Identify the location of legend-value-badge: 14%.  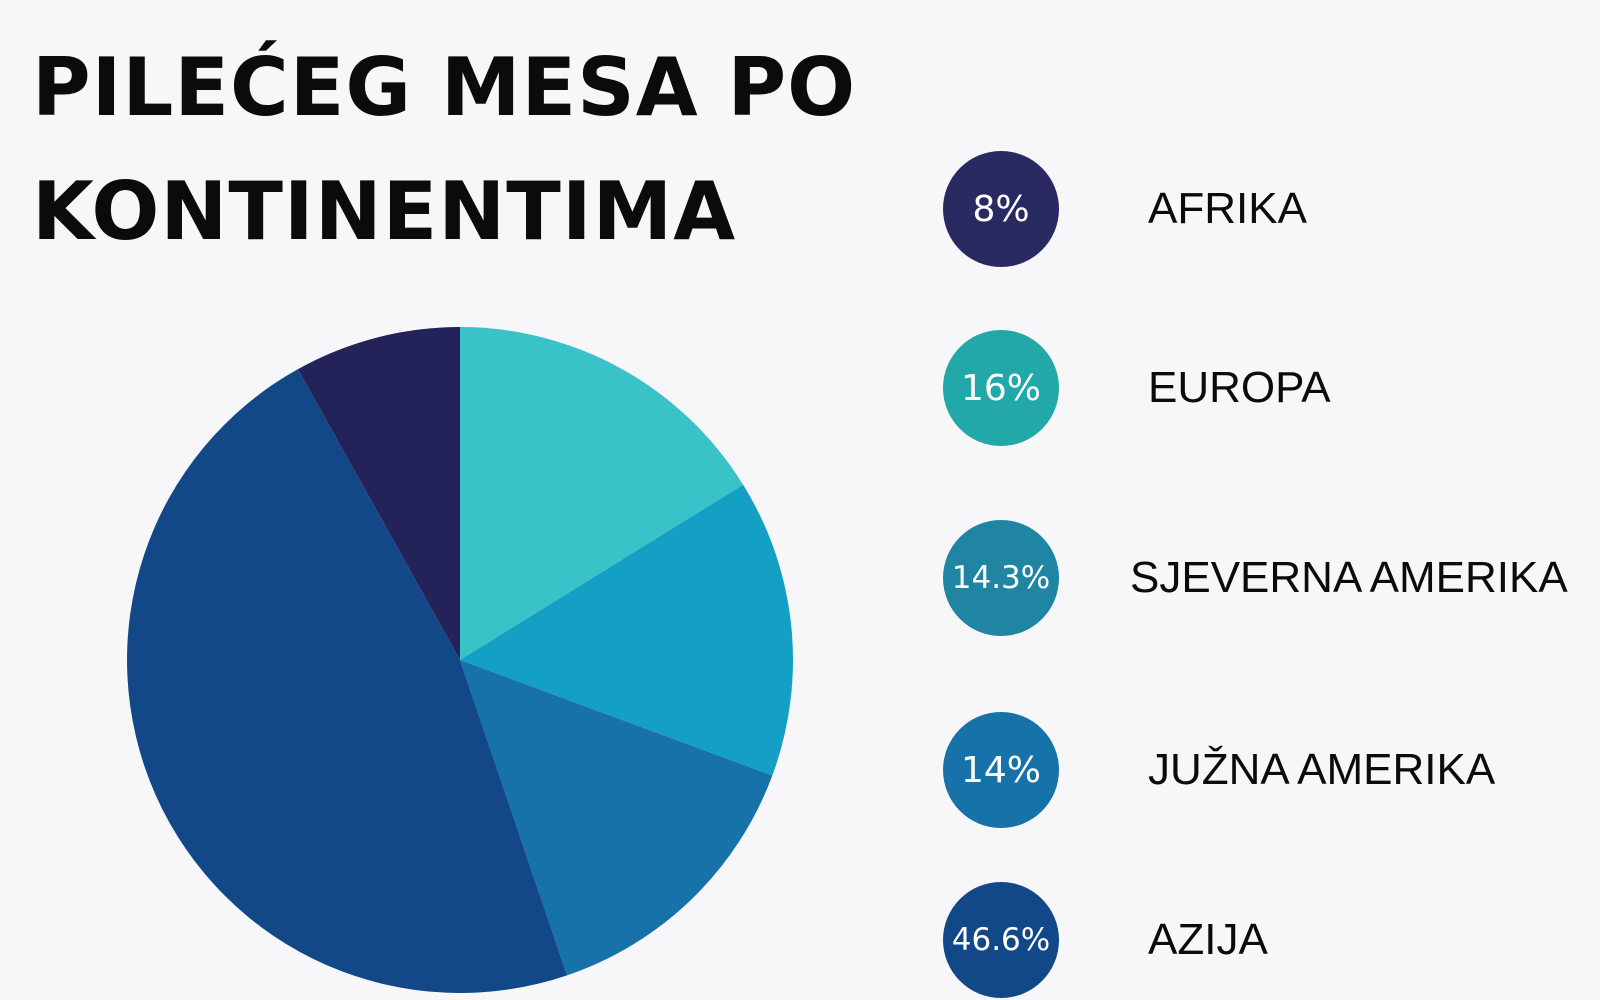
(1001, 770).